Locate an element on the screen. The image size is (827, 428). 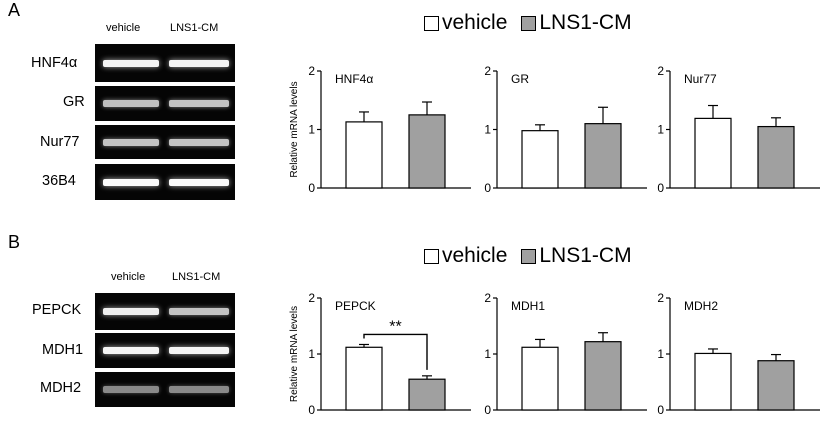
chart-title-nur77: Nur77 is located at coordinates (700, 79).